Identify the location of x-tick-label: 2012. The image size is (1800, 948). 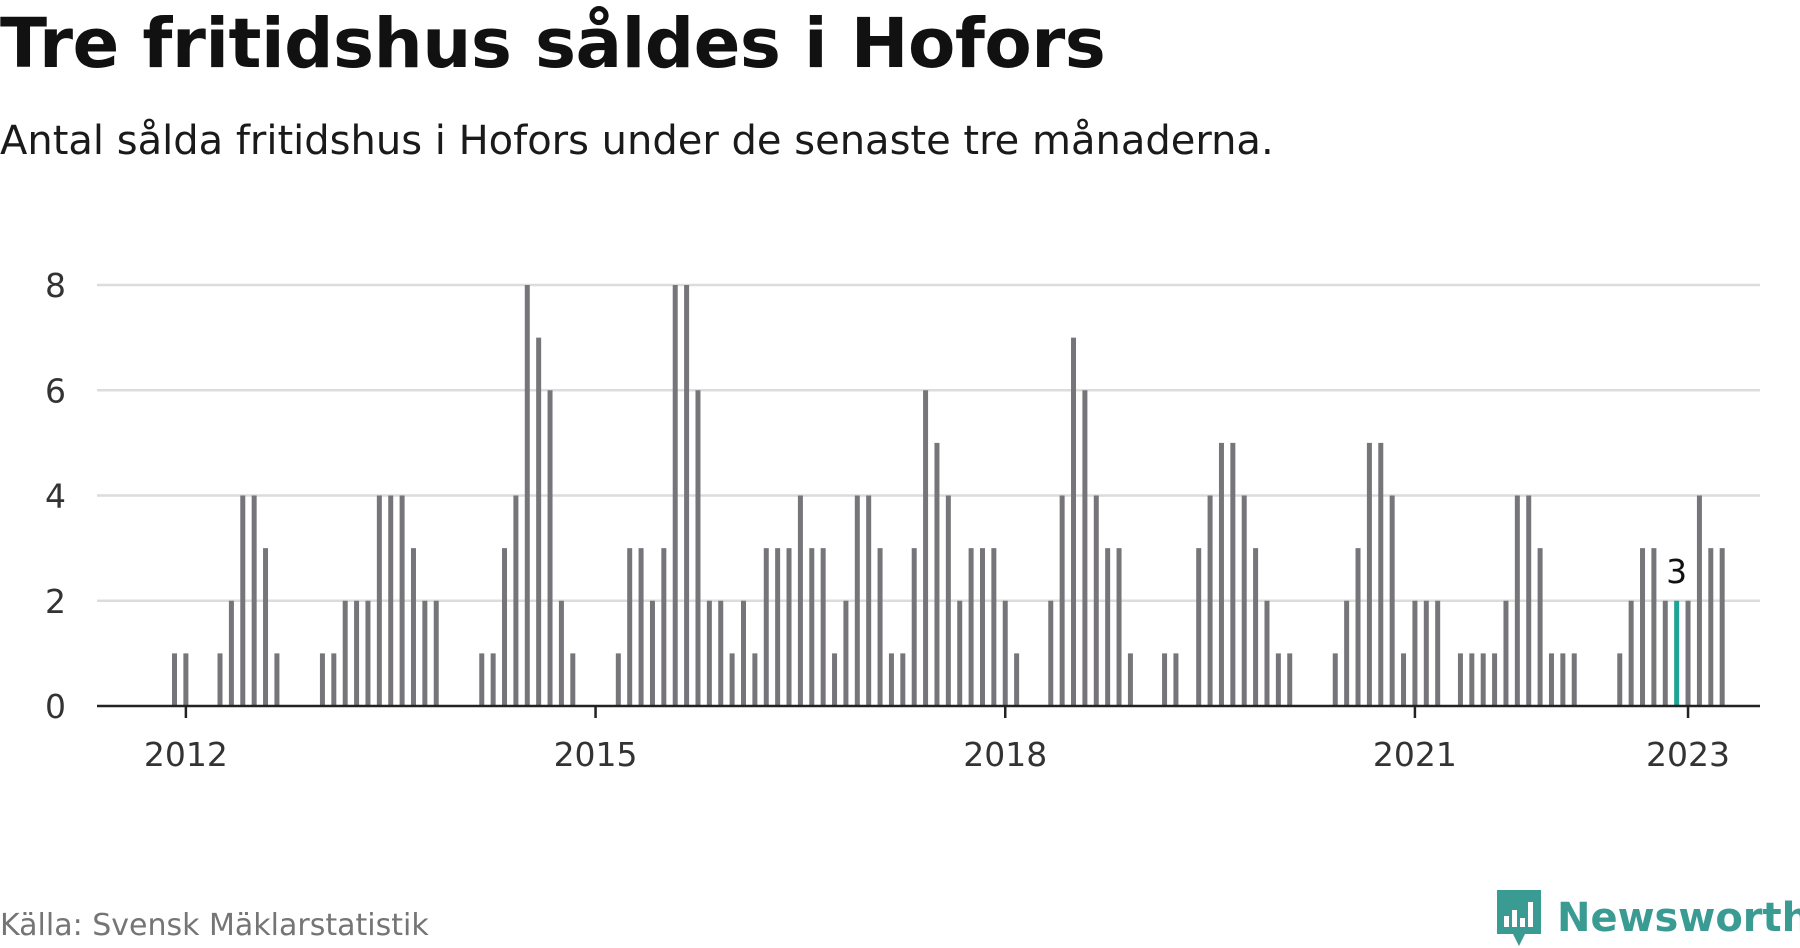
(186, 754).